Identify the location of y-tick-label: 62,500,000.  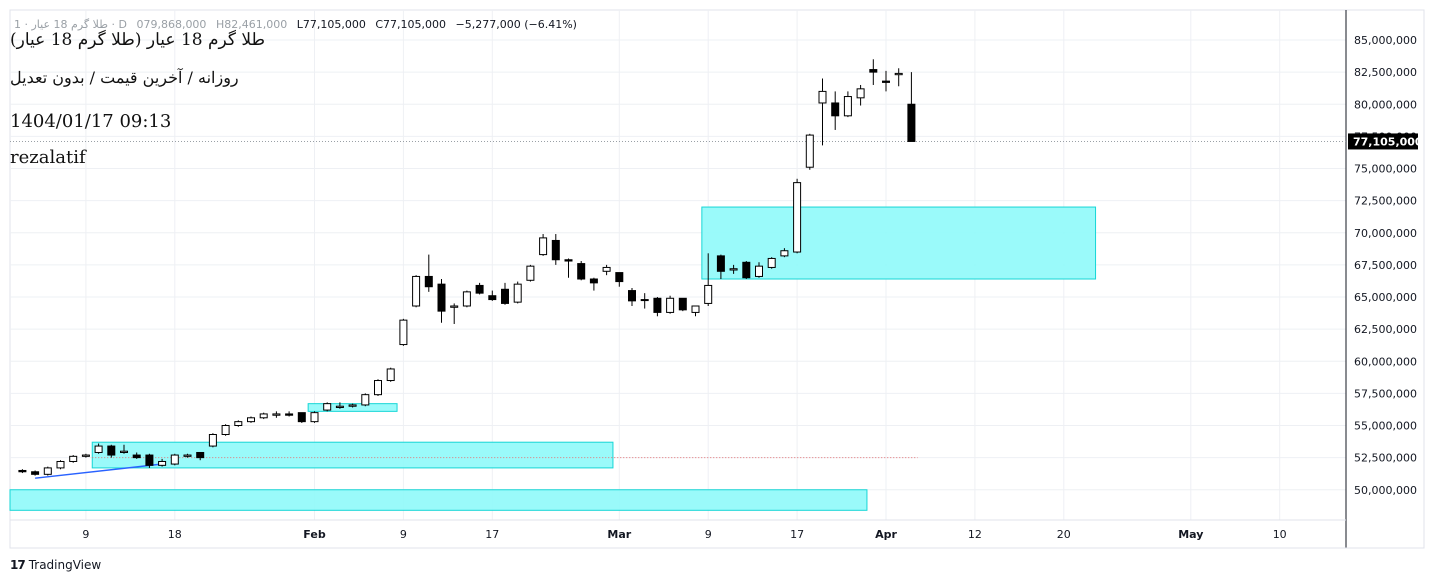
(1385, 329).